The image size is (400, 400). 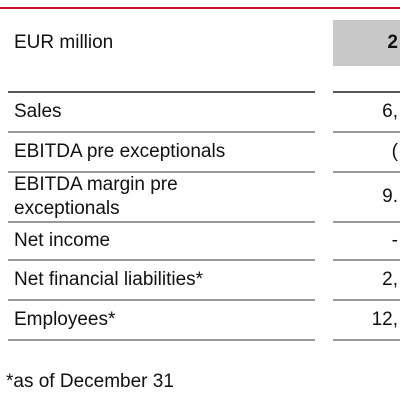 I want to click on header-year-cell, so click(x=366, y=43).